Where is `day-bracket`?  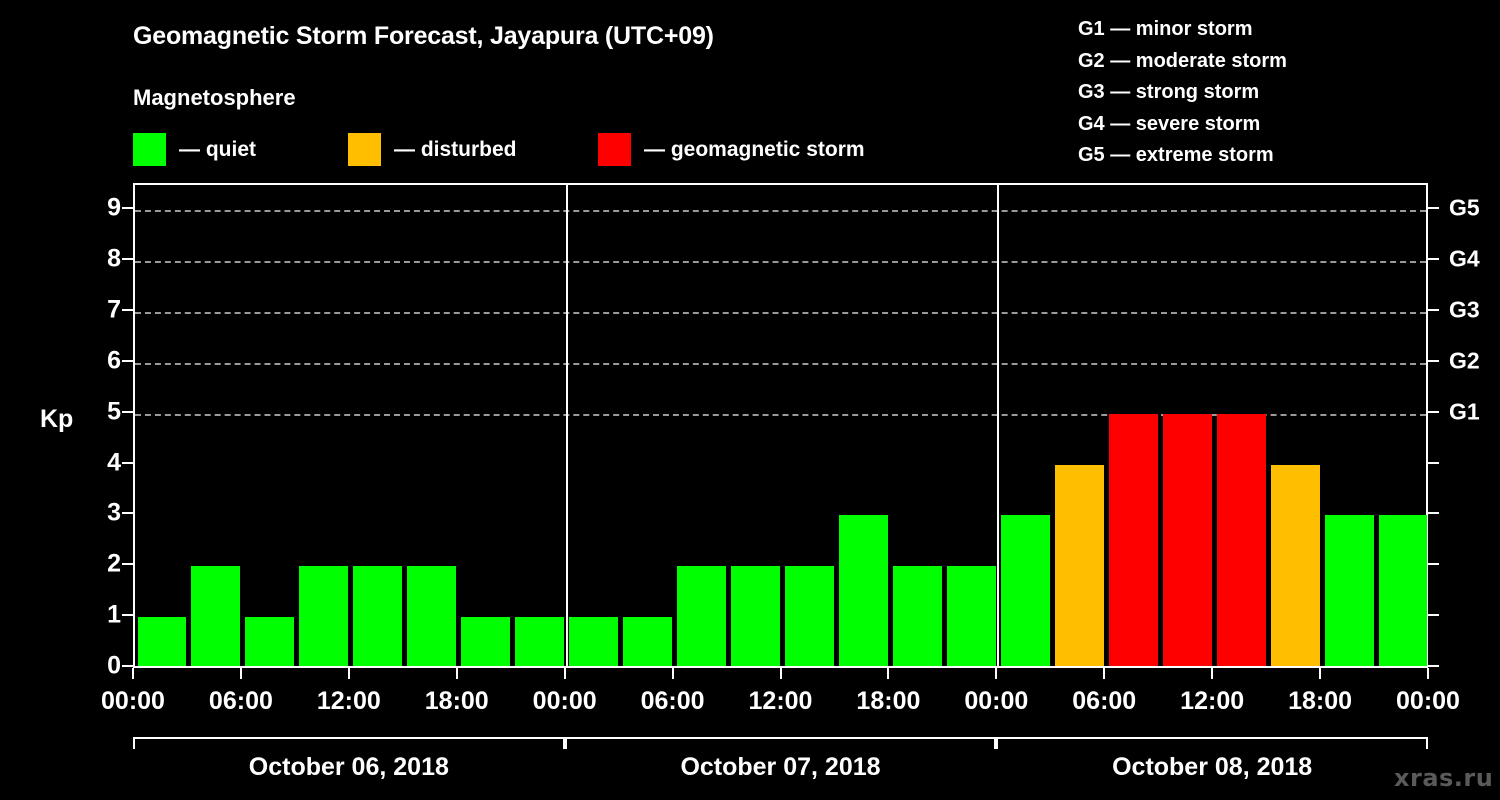
day-bracket is located at coordinates (780, 743).